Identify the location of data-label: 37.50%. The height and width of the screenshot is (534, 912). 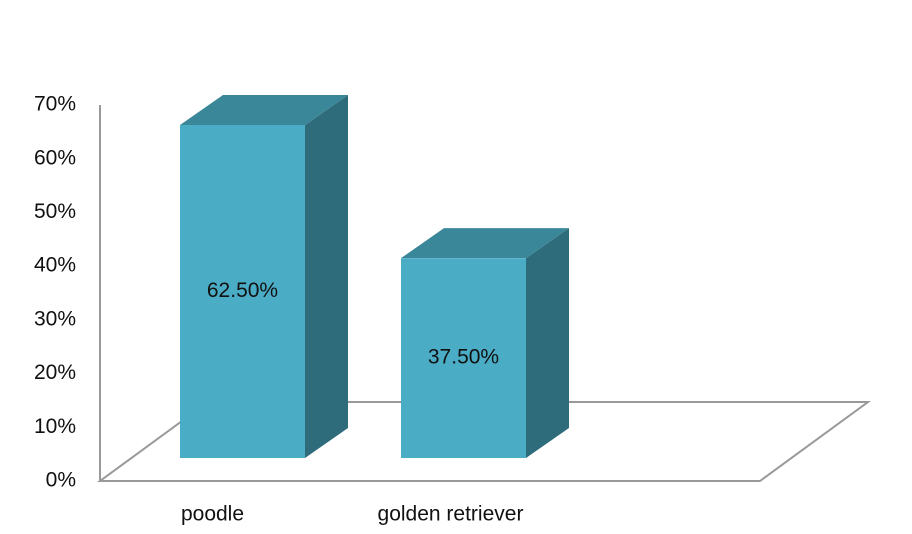
(463, 357).